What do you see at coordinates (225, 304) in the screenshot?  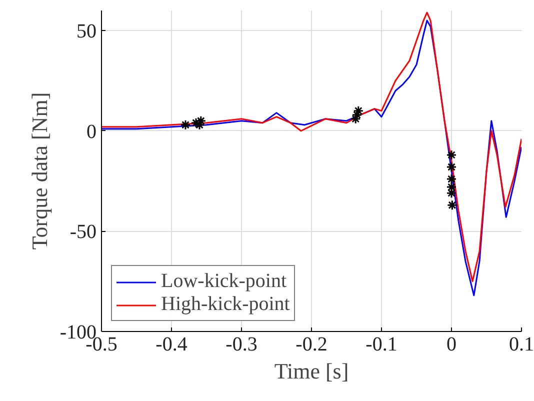 I see `legend-label: High-kick-point` at bounding box center [225, 304].